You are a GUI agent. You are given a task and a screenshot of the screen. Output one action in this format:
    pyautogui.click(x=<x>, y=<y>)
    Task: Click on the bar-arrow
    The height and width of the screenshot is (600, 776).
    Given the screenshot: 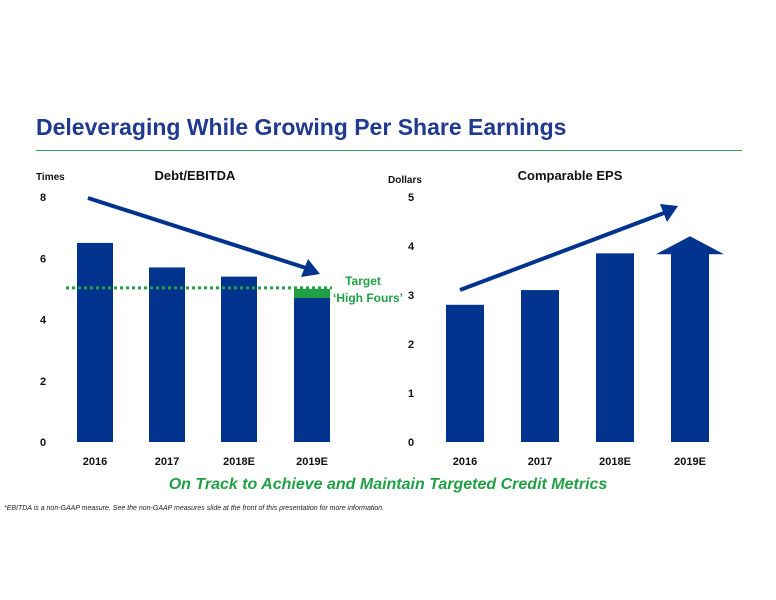 What is the action you would take?
    pyautogui.click(x=690, y=339)
    